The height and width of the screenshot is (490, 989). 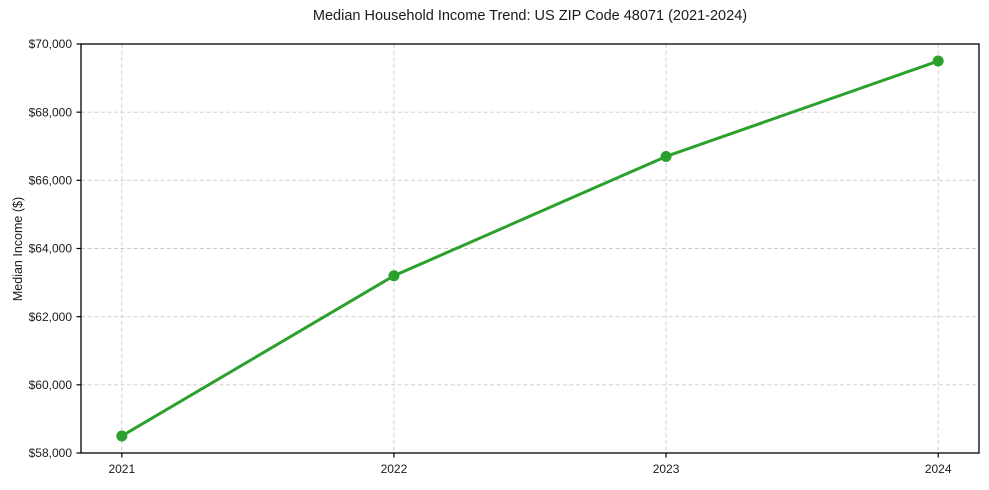 I want to click on x-tick-label: 2023, so click(x=666, y=469).